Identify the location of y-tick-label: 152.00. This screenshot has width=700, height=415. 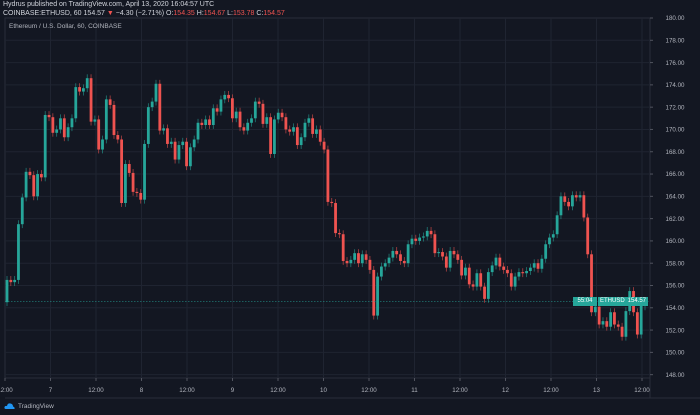
(675, 330).